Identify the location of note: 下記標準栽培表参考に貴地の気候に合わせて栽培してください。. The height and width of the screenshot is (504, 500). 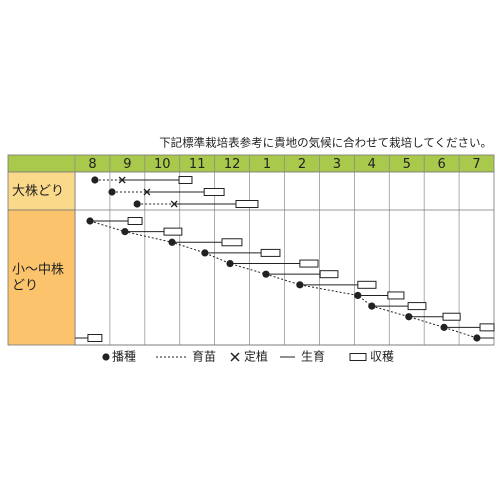
(325, 143).